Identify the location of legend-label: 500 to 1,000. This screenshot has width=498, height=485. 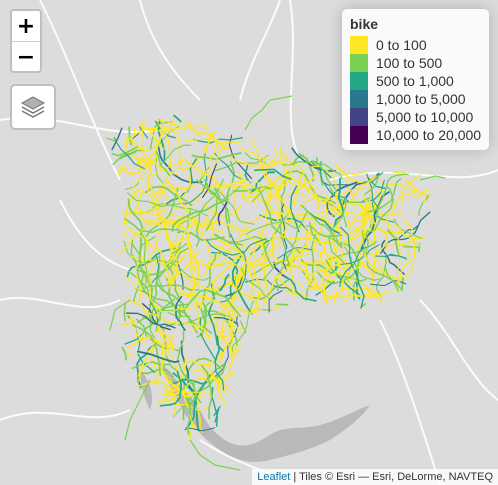
(415, 81).